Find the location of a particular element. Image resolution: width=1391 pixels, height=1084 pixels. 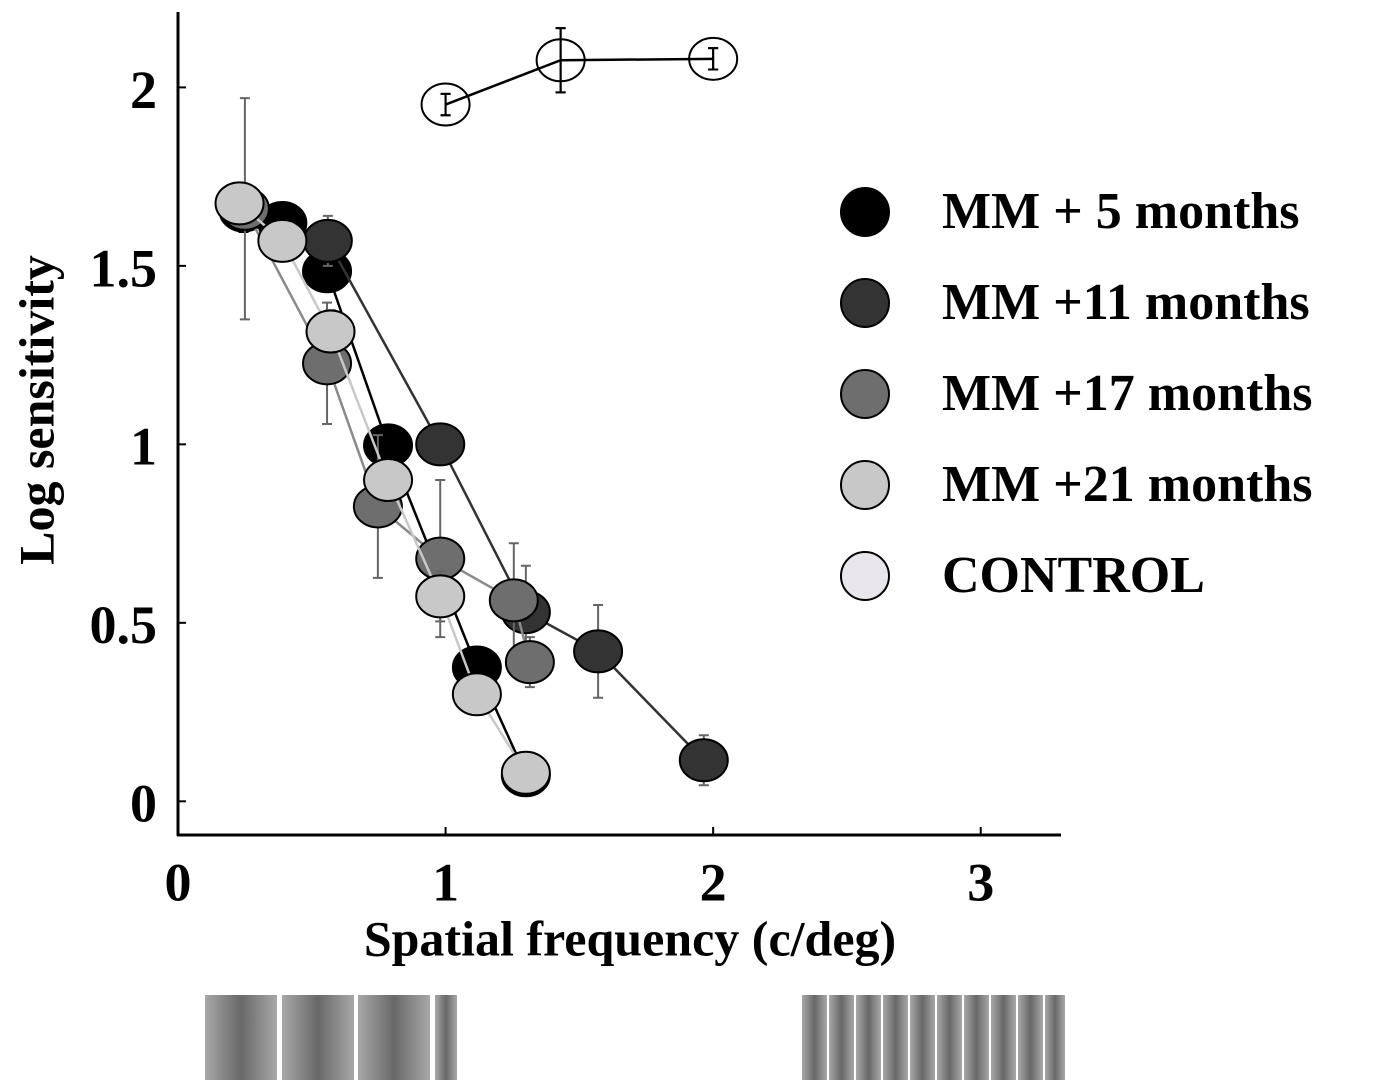

legend-label: MM +11 months is located at coordinates (1126, 302).